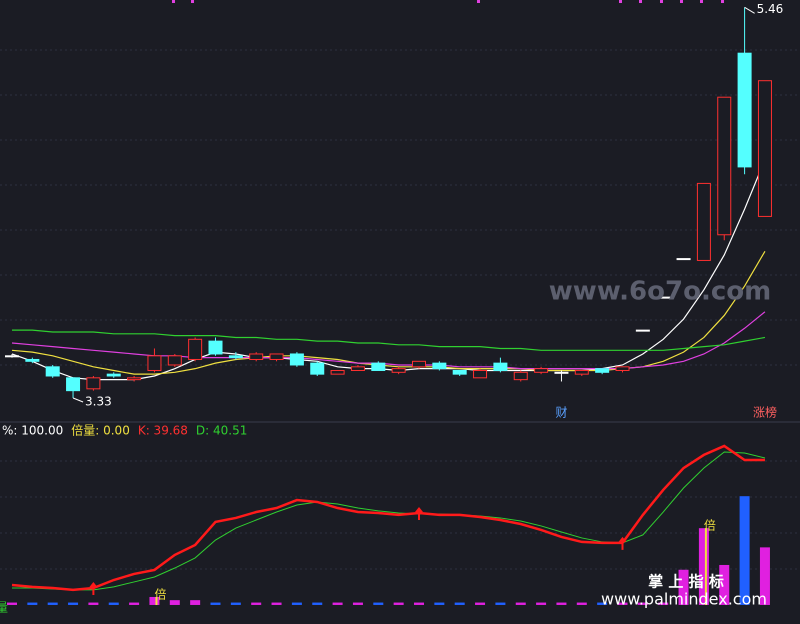 This screenshot has width=800, height=624. Describe the element at coordinates (389, 340) in the screenshot. I see `ma-line` at that location.